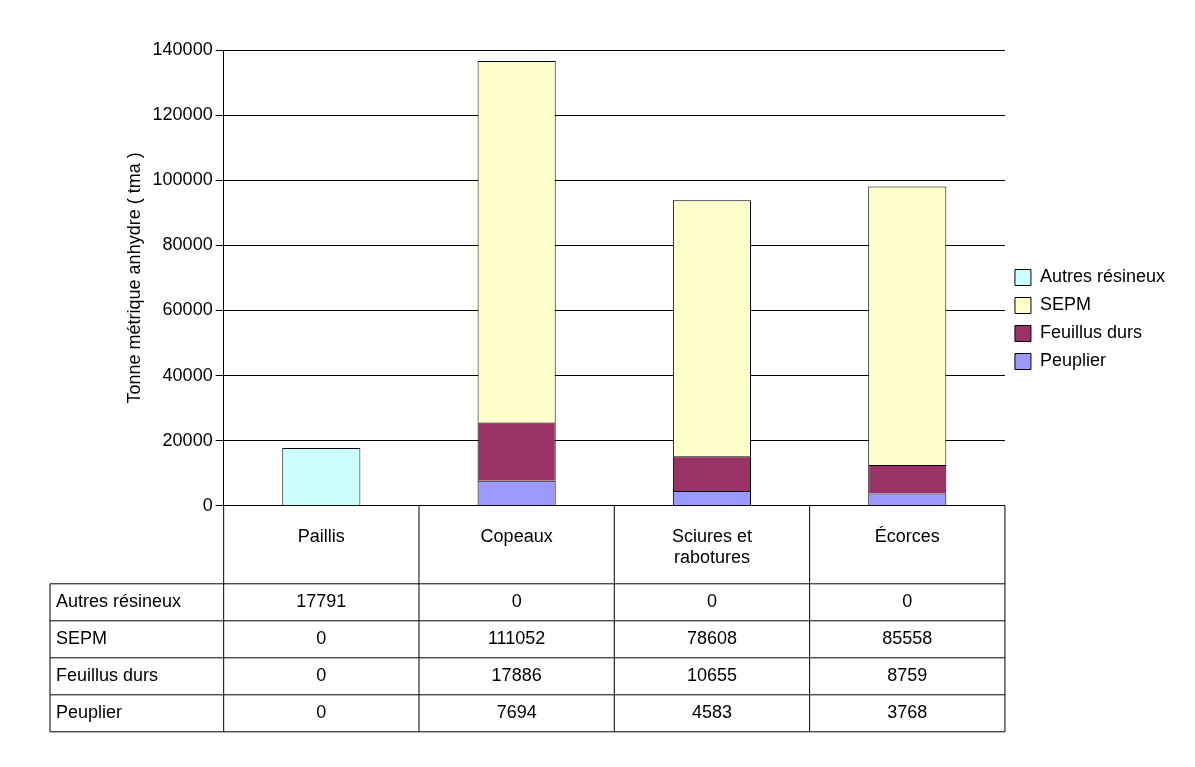 Image resolution: width=1195 pixels, height=767 pixels. What do you see at coordinates (207, 504) in the screenshot?
I see `y-tick-label: 0` at bounding box center [207, 504].